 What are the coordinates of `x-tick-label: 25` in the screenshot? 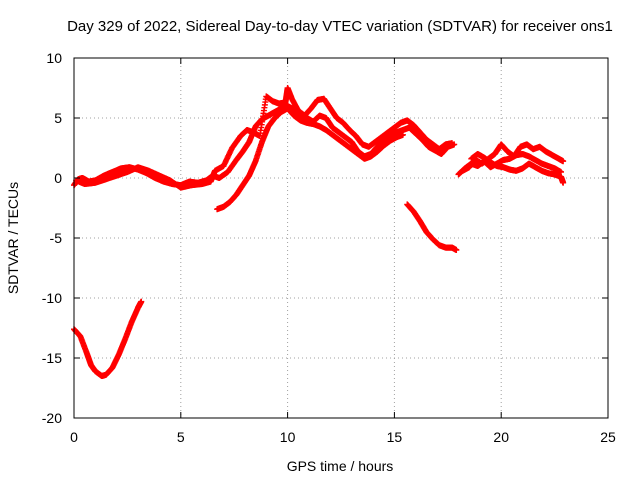 It's located at (608, 437).